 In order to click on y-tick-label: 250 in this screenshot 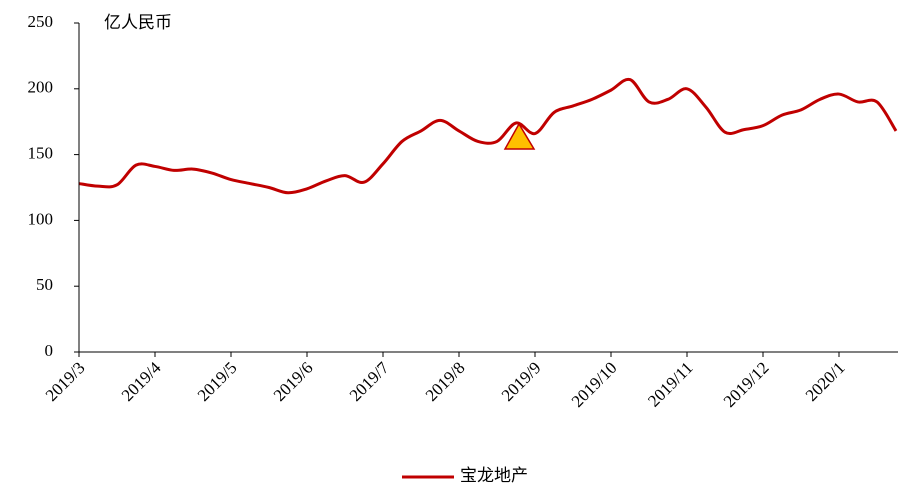, I will do `click(41, 21)`.